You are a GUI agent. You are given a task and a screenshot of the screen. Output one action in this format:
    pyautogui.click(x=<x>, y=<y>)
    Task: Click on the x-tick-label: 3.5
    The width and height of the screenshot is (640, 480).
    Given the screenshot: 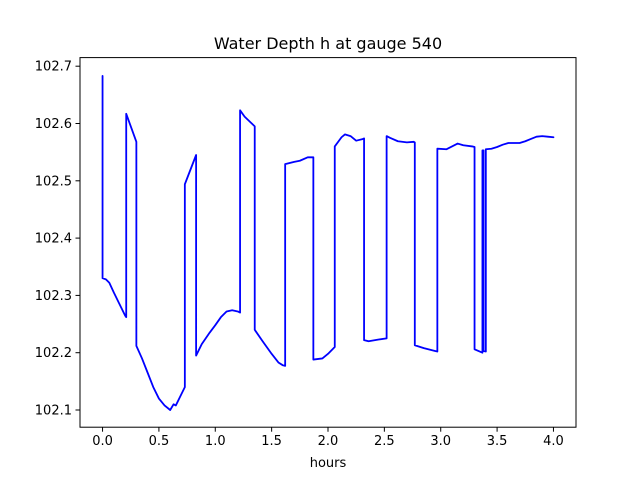 What is the action you would take?
    pyautogui.click(x=497, y=441)
    